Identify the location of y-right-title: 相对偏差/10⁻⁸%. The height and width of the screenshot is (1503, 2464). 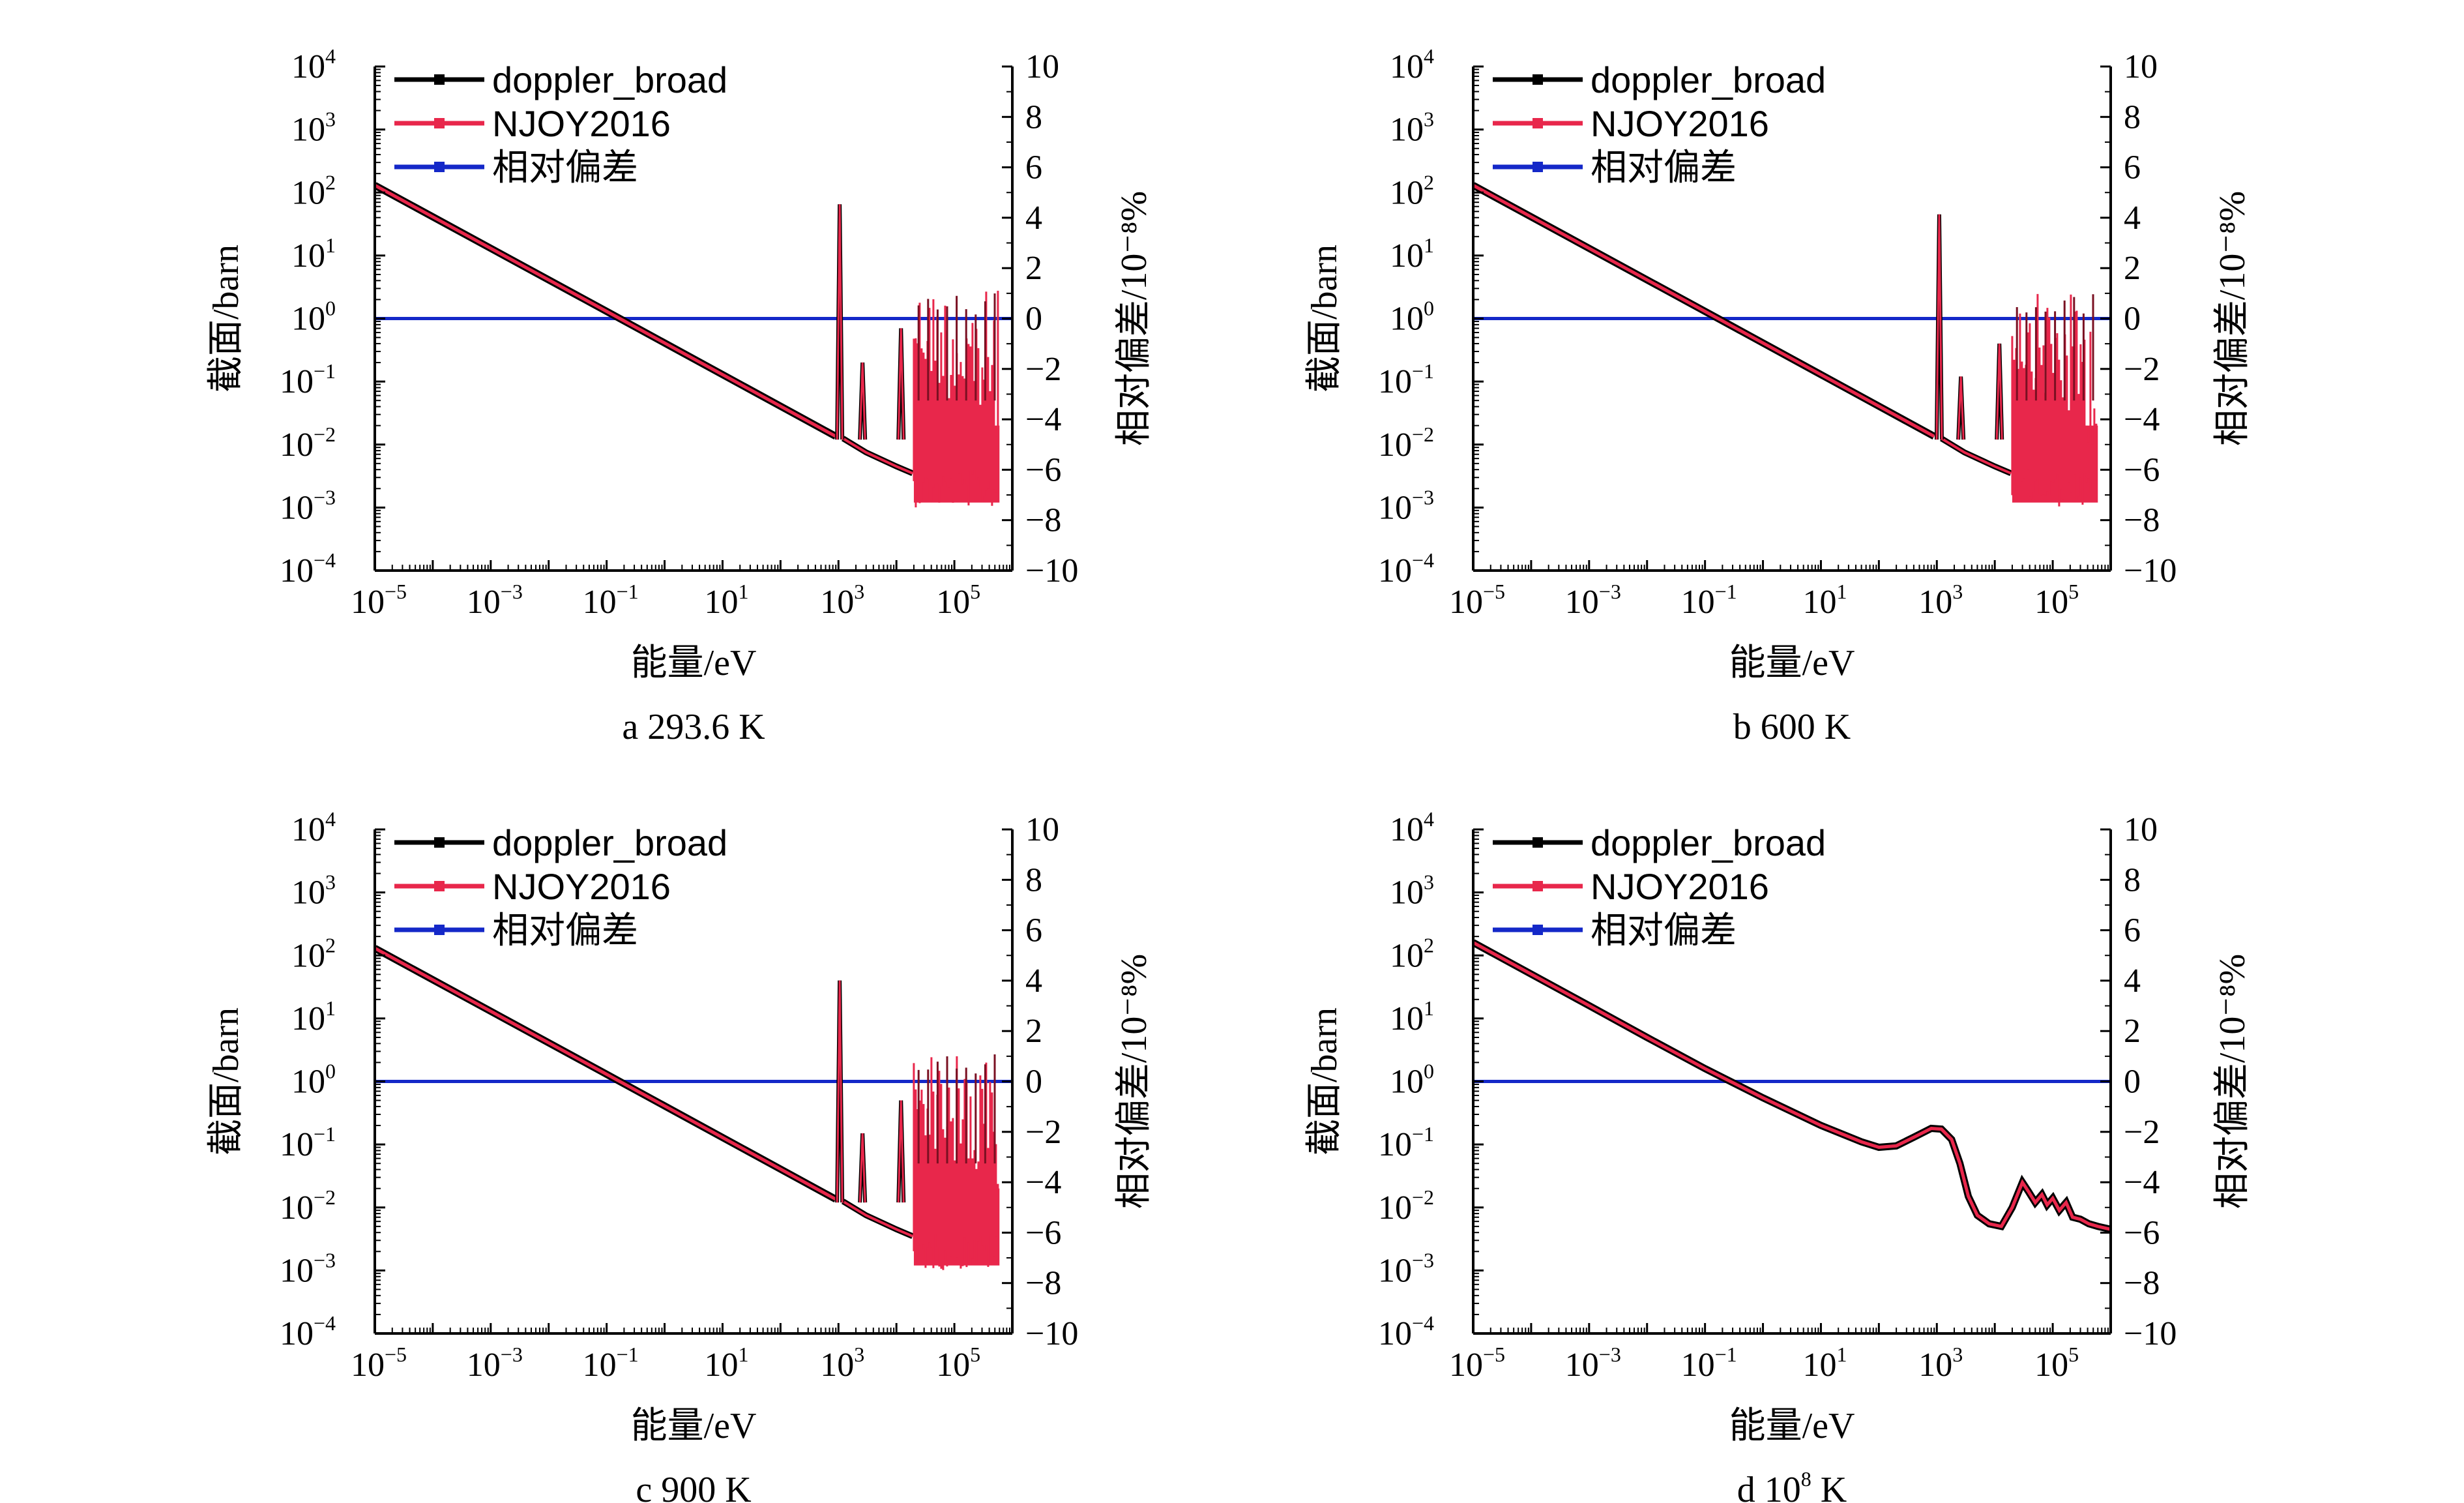
(1134, 1082).